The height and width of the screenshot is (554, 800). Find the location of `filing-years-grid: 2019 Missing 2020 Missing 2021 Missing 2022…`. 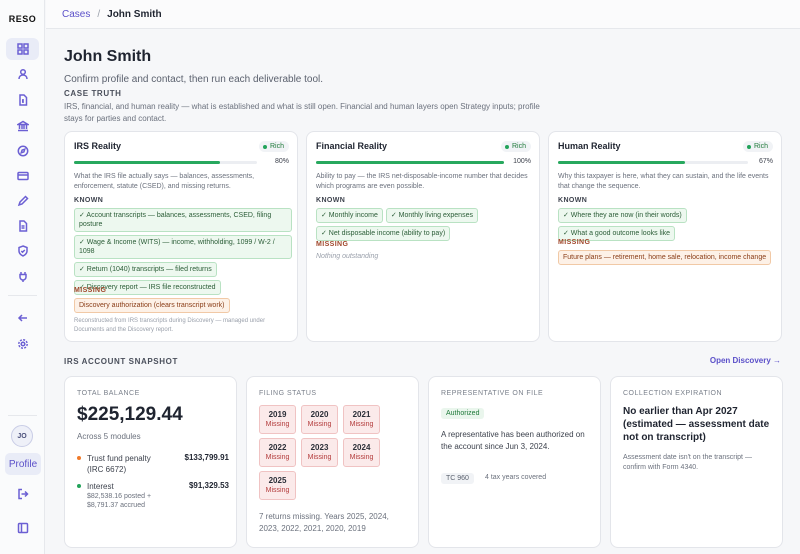

filing-years-grid: 2019 Missing 2020 Missing 2021 Missing 2022… is located at coordinates (324, 452).